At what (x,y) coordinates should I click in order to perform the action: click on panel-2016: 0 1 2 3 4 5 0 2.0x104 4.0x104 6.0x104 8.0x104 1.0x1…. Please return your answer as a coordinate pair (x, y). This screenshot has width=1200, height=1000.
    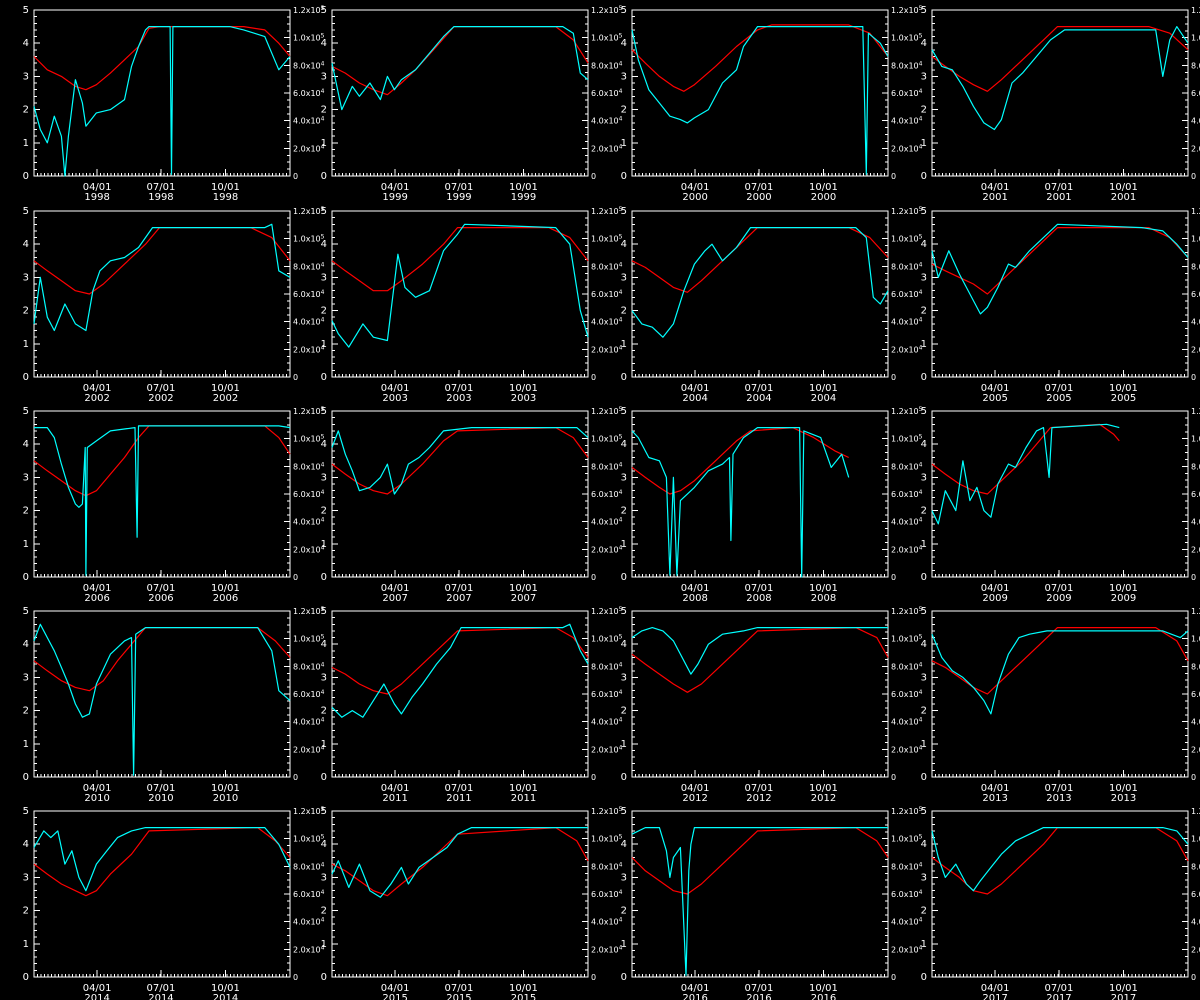
    Looking at the image, I should click on (772, 903).